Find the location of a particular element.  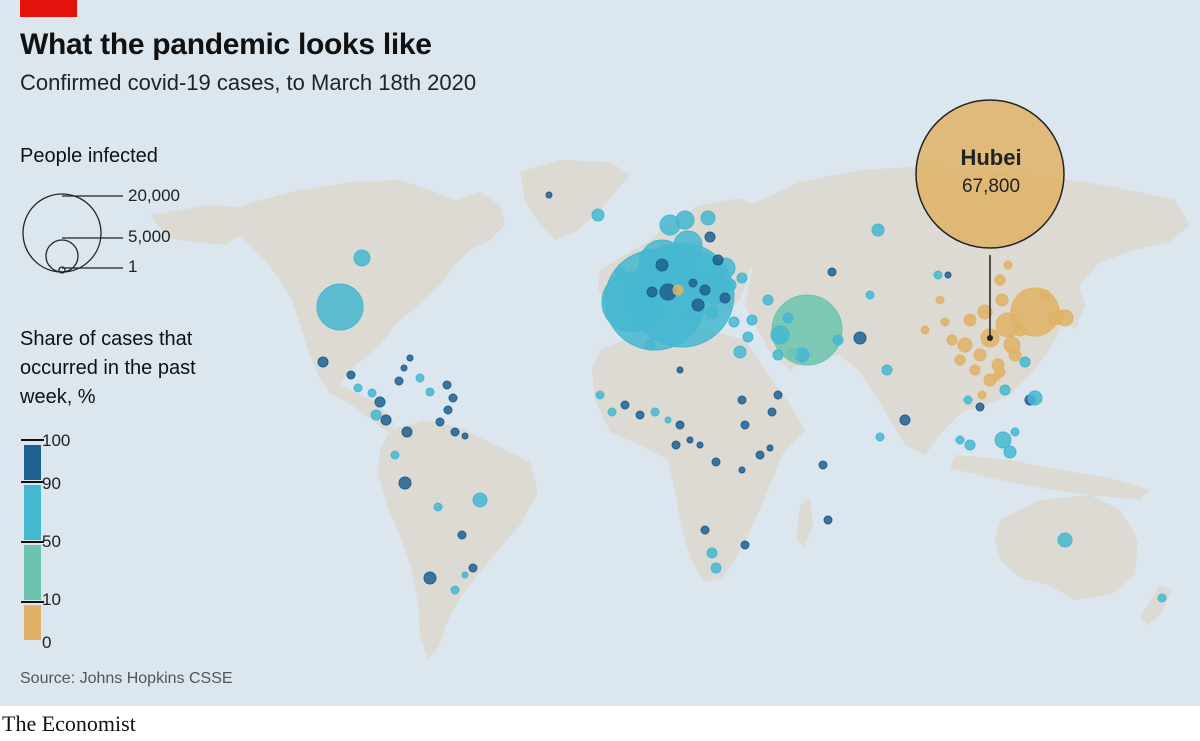

color-legend-tick-100: 100 is located at coordinates (56, 440).